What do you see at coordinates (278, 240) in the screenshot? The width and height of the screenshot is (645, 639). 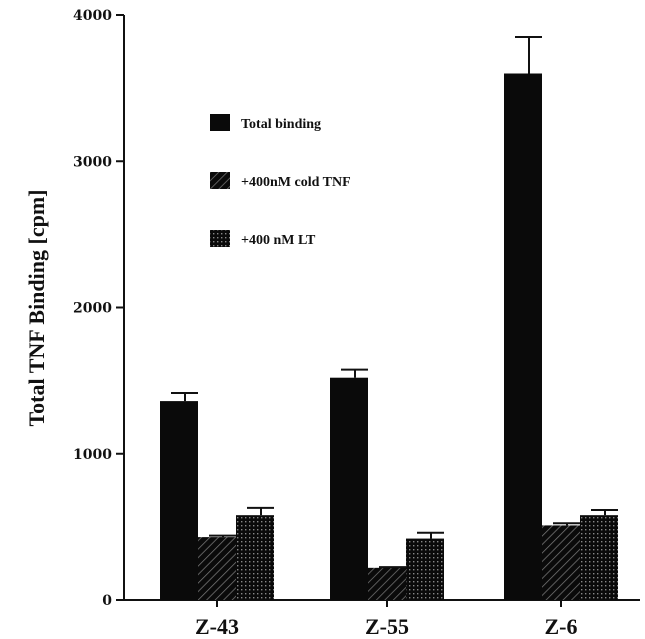 I see `legend-label: +400 nM LT` at bounding box center [278, 240].